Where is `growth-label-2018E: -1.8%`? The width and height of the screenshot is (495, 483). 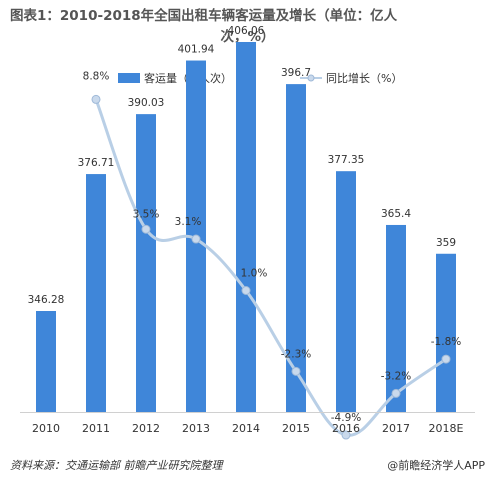 growth-label-2018E: -1.8% is located at coordinates (446, 342).